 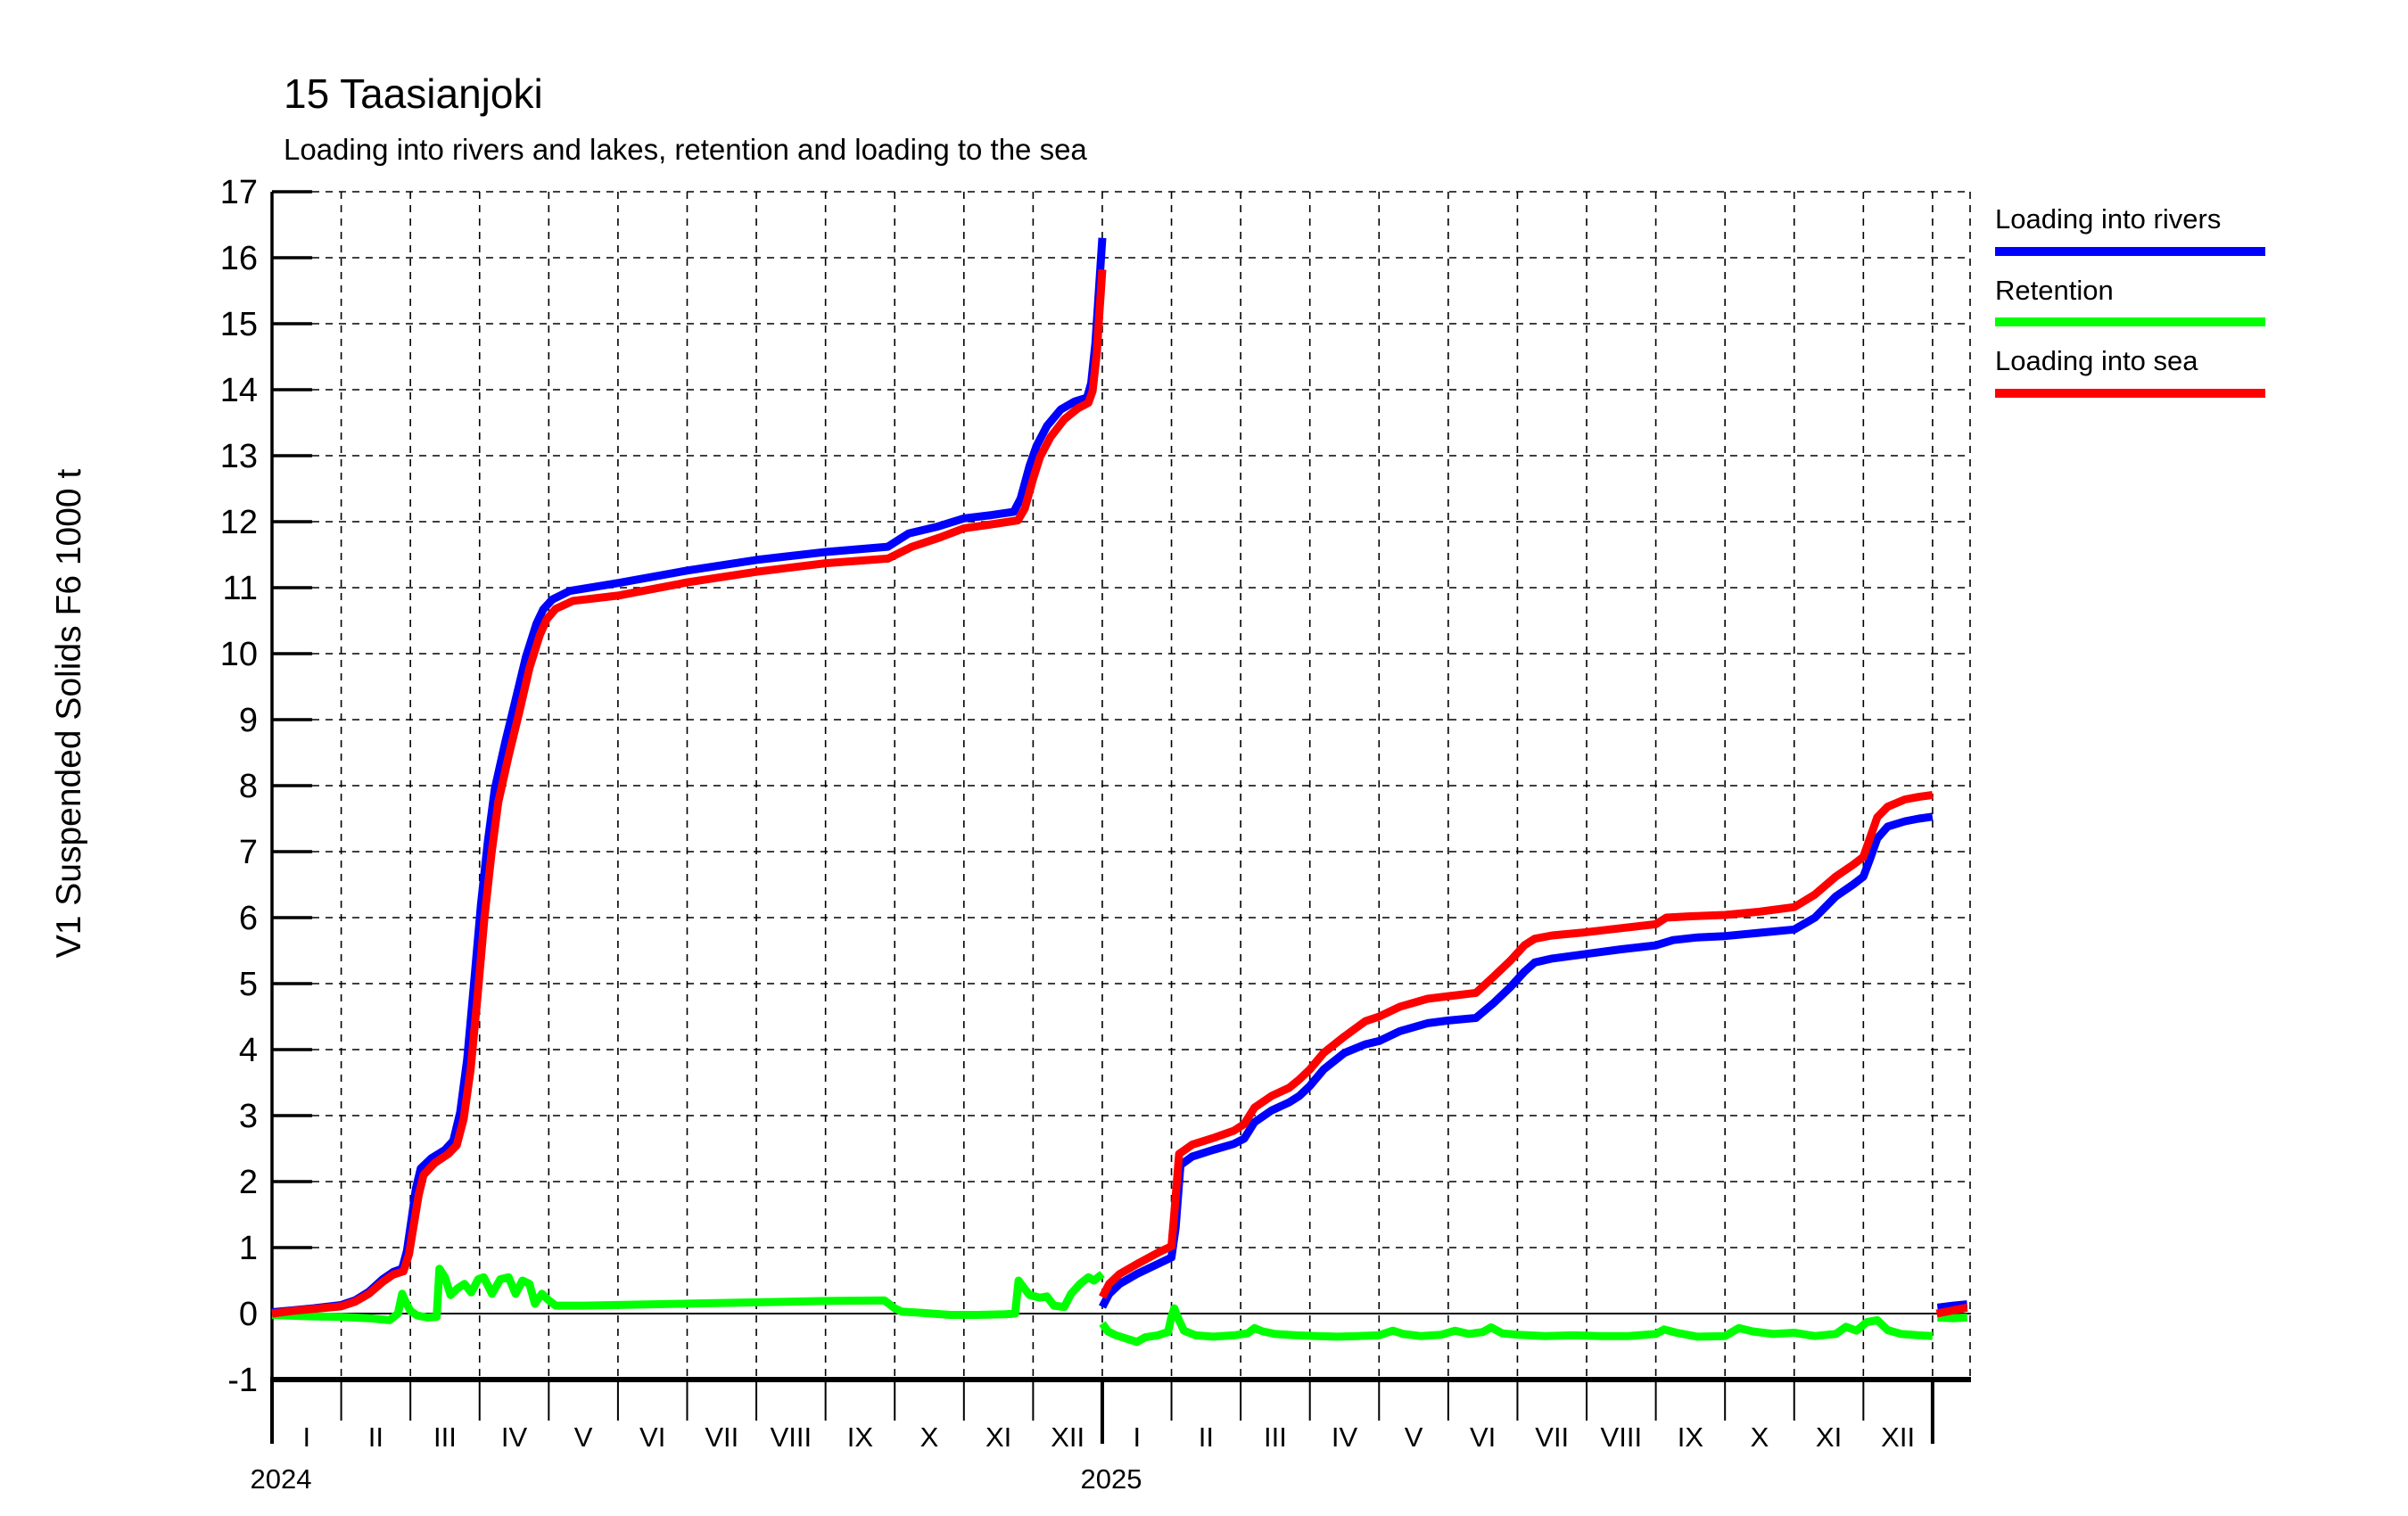 What do you see at coordinates (248, 1182) in the screenshot?
I see `y-tick-label: 2` at bounding box center [248, 1182].